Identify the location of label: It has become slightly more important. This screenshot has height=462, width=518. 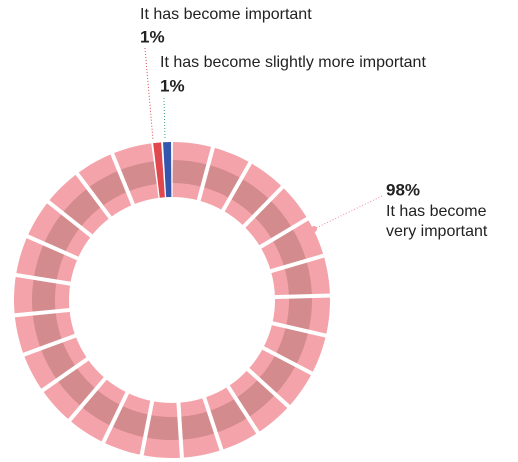
(293, 62).